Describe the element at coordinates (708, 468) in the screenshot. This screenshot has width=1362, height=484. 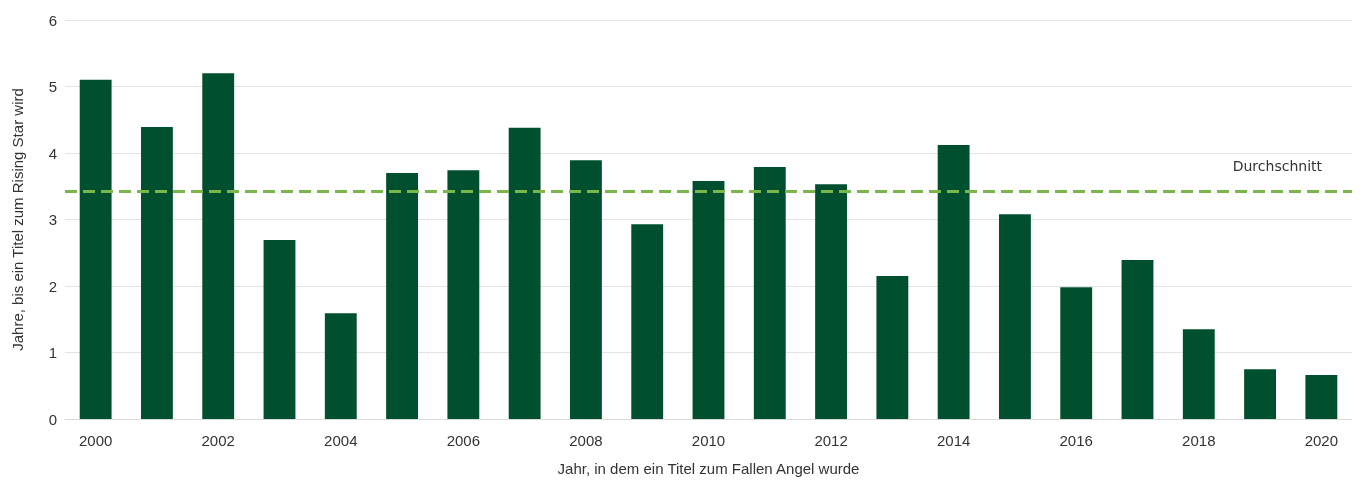
I see `x-axis-title: Jahr, in dem ein Titel zum Fallen Angel wurde` at that location.